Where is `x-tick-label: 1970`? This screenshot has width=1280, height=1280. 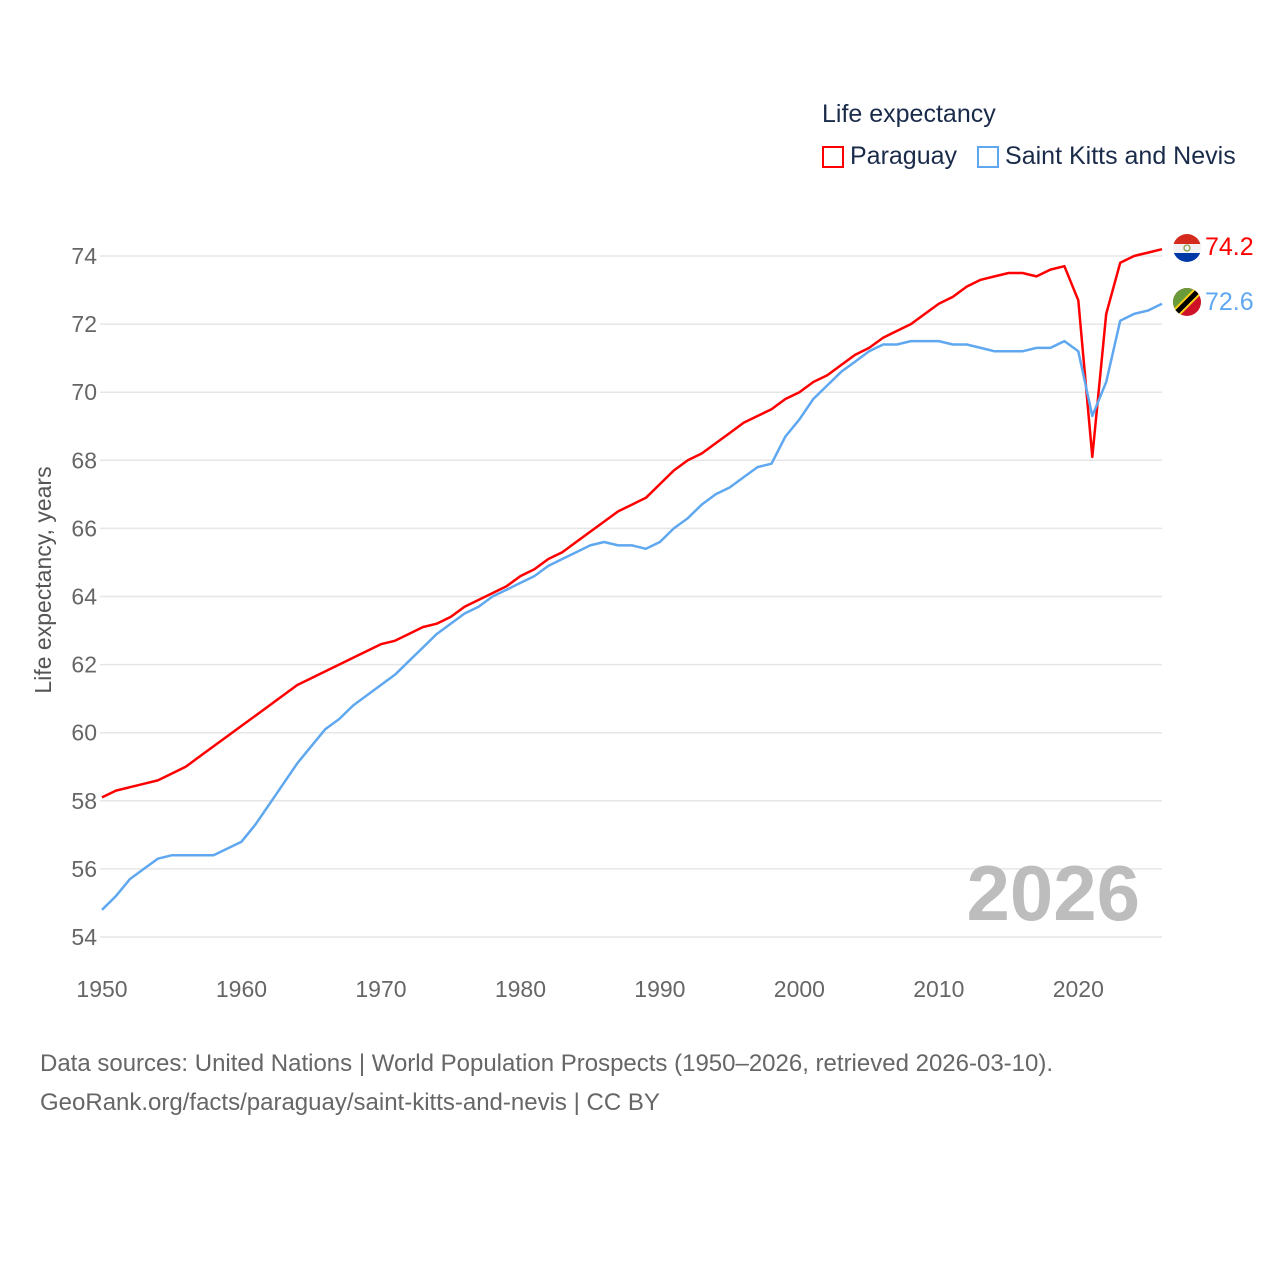 x-tick-label: 1970 is located at coordinates (380, 989).